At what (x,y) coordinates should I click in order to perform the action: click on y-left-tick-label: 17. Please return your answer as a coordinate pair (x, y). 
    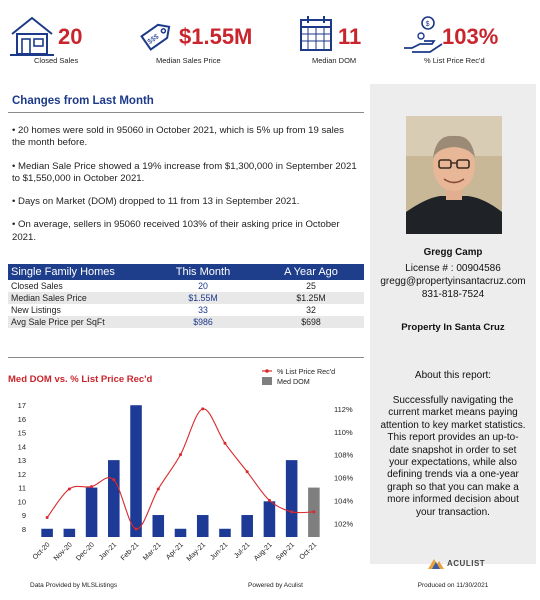
    Looking at the image, I should click on (22, 405).